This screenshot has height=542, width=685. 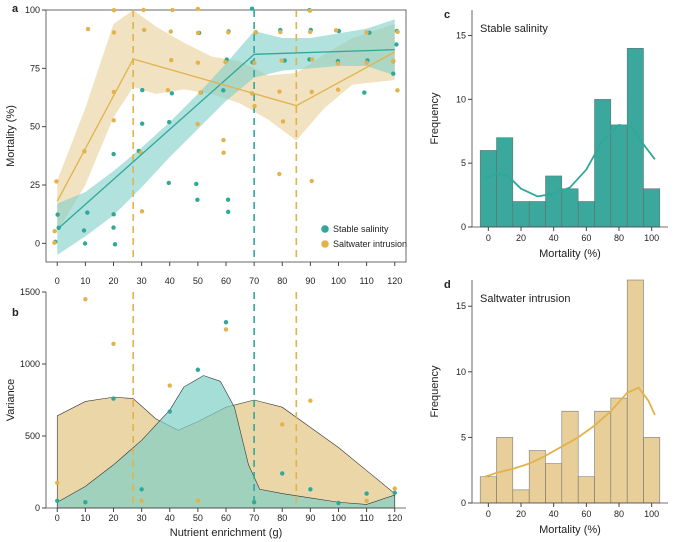 I want to click on legend-marker-saltwater, so click(x=325, y=244).